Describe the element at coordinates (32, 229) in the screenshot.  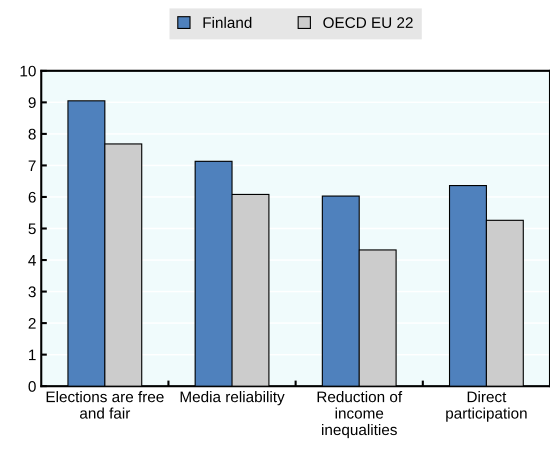
I see `y-tick-label: 5` at that location.